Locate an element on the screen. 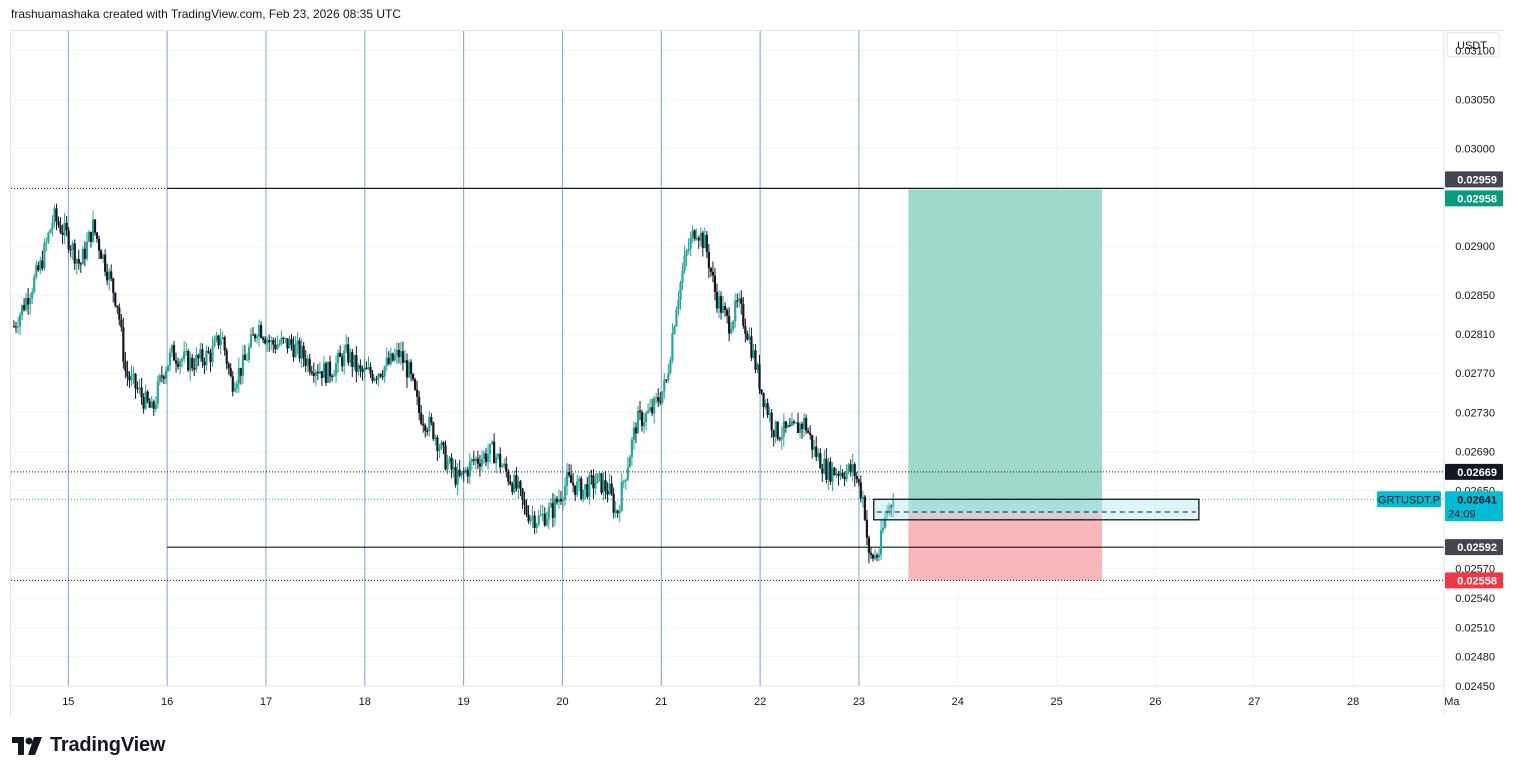 This screenshot has width=1515, height=775. time-tick-14: Ma is located at coordinates (1452, 702).